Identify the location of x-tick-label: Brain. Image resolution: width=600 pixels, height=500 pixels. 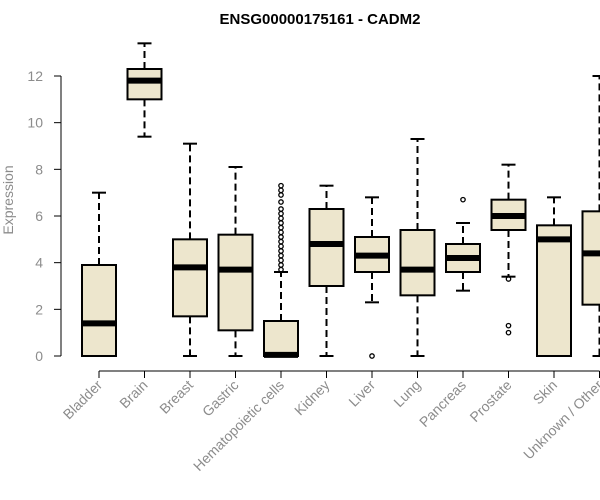
(133, 394).